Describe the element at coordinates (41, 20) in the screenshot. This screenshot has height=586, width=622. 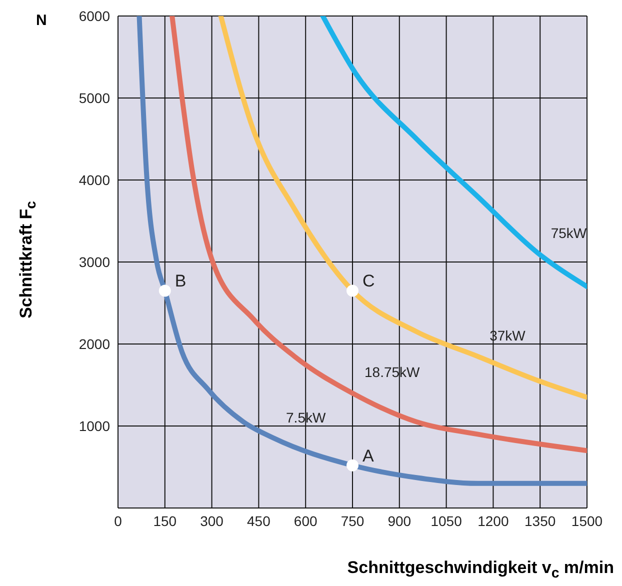
I see `text: N` at that location.